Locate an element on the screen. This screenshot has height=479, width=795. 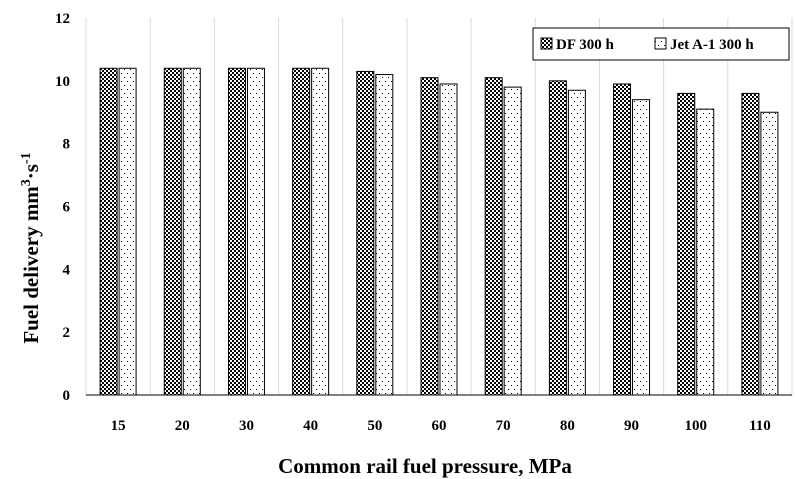
x-tick-label: 40 is located at coordinates (310, 426).